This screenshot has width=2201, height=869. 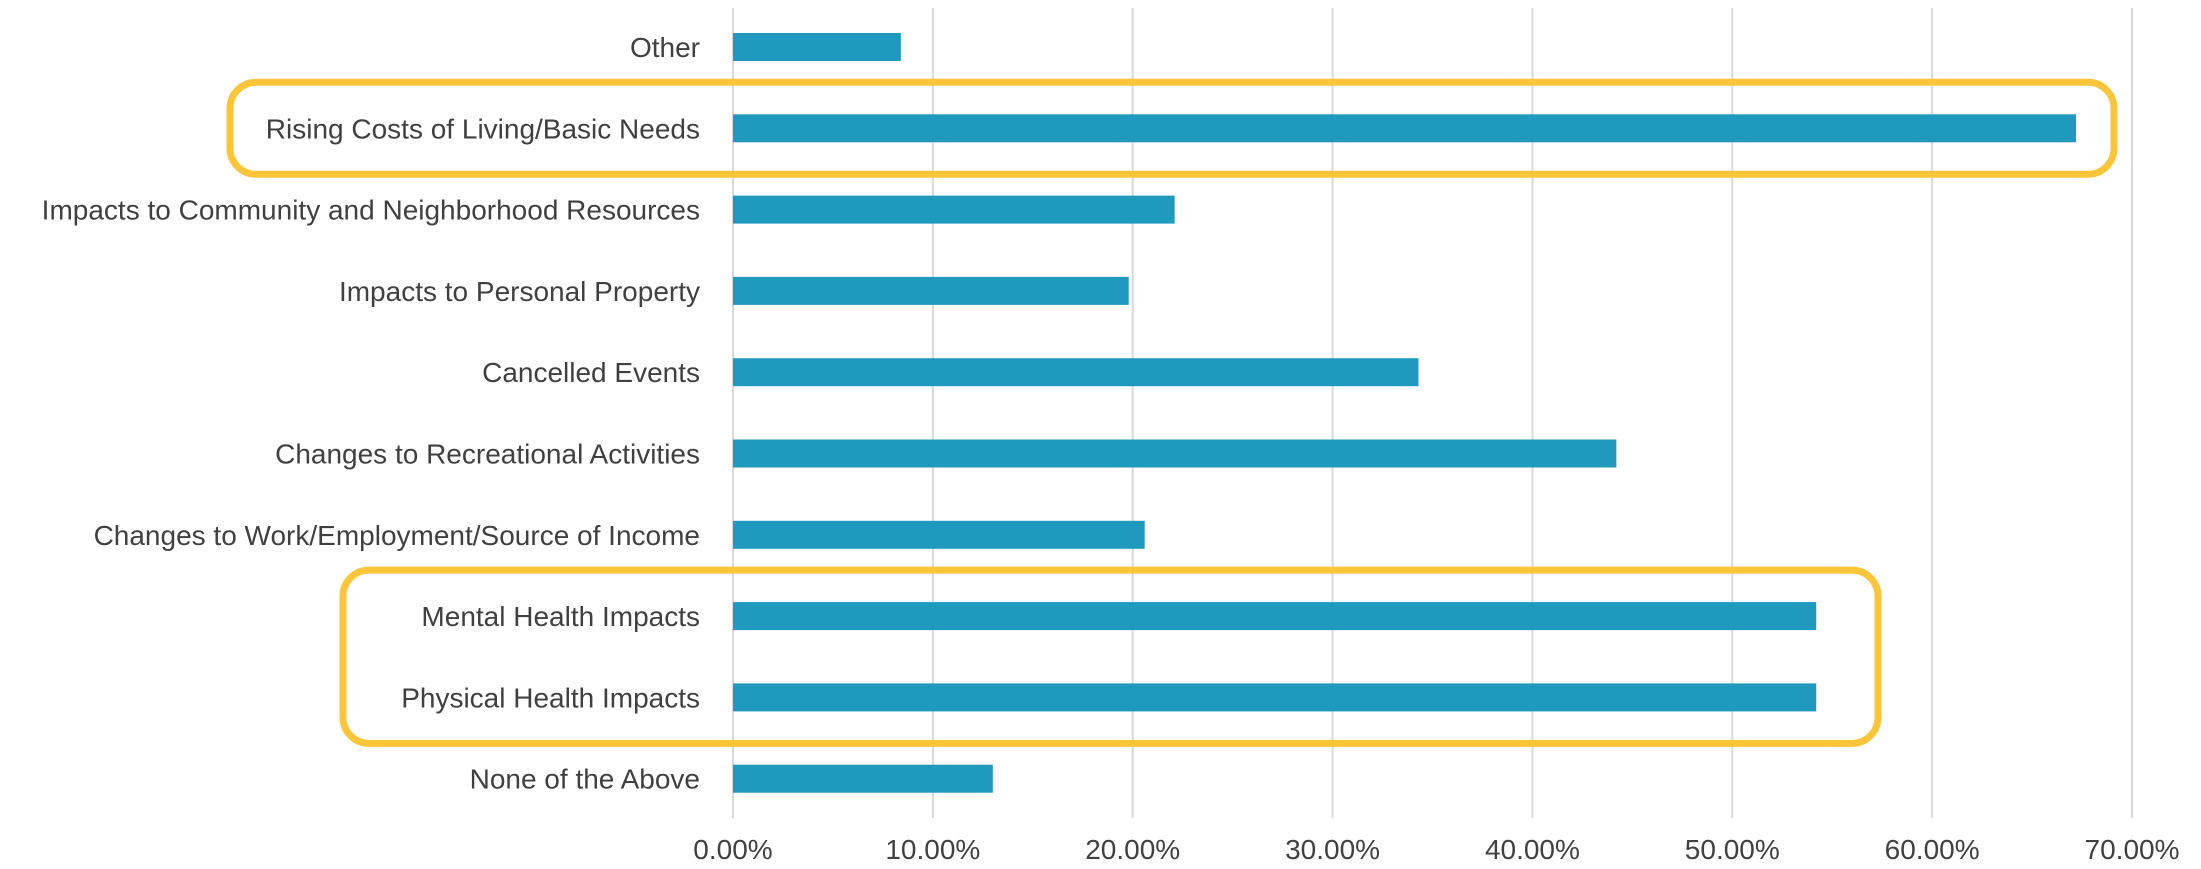 I want to click on bar-none-of-the-above, so click(x=863, y=778).